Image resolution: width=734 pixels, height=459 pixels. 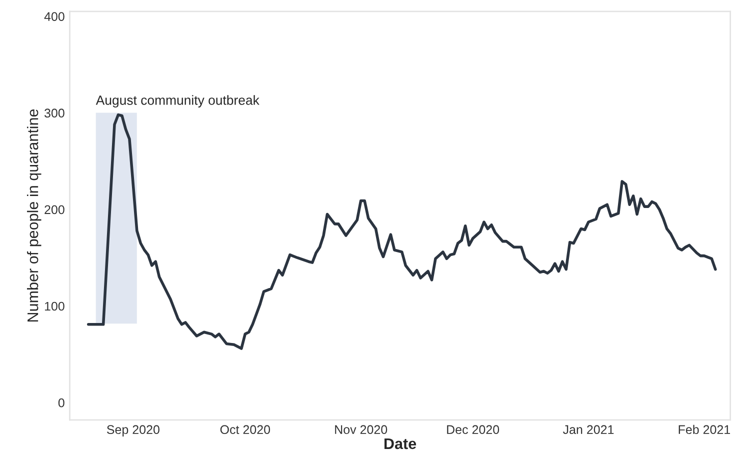 I want to click on y-tick-label: 0, so click(x=61, y=403).